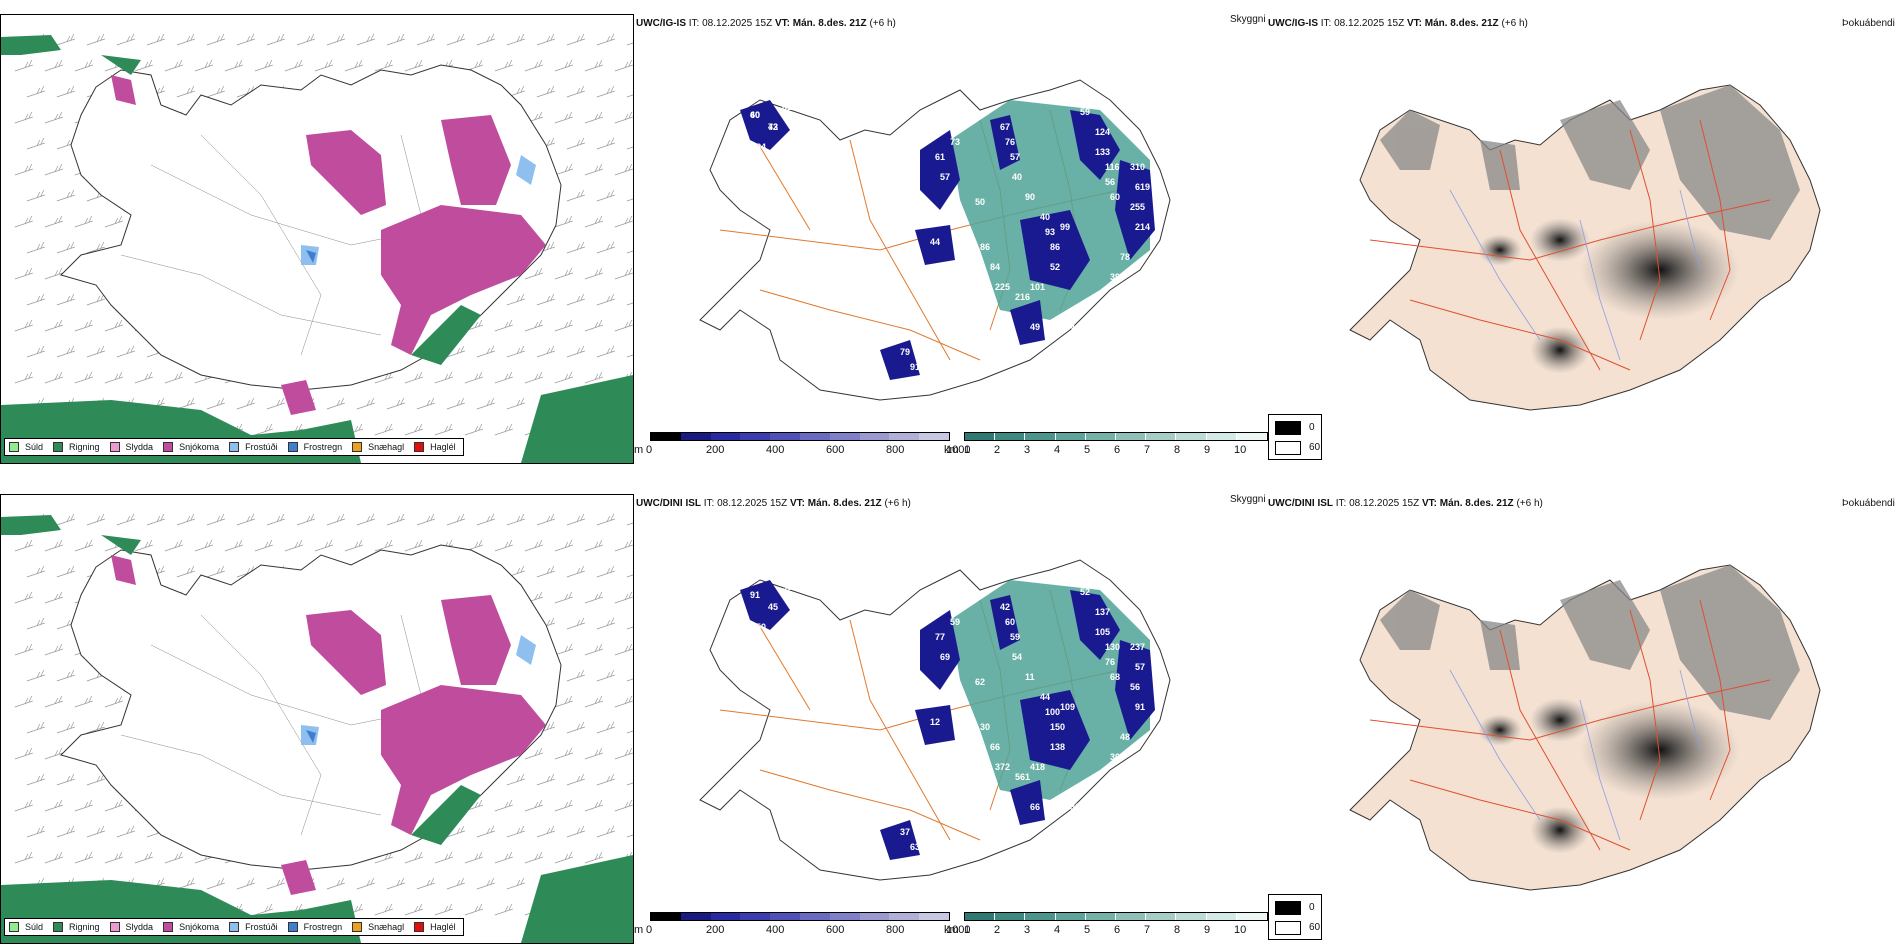 This screenshot has width=1900, height=950. What do you see at coordinates (199, 447) in the screenshot?
I see `legend-label: Snjókoma` at bounding box center [199, 447].